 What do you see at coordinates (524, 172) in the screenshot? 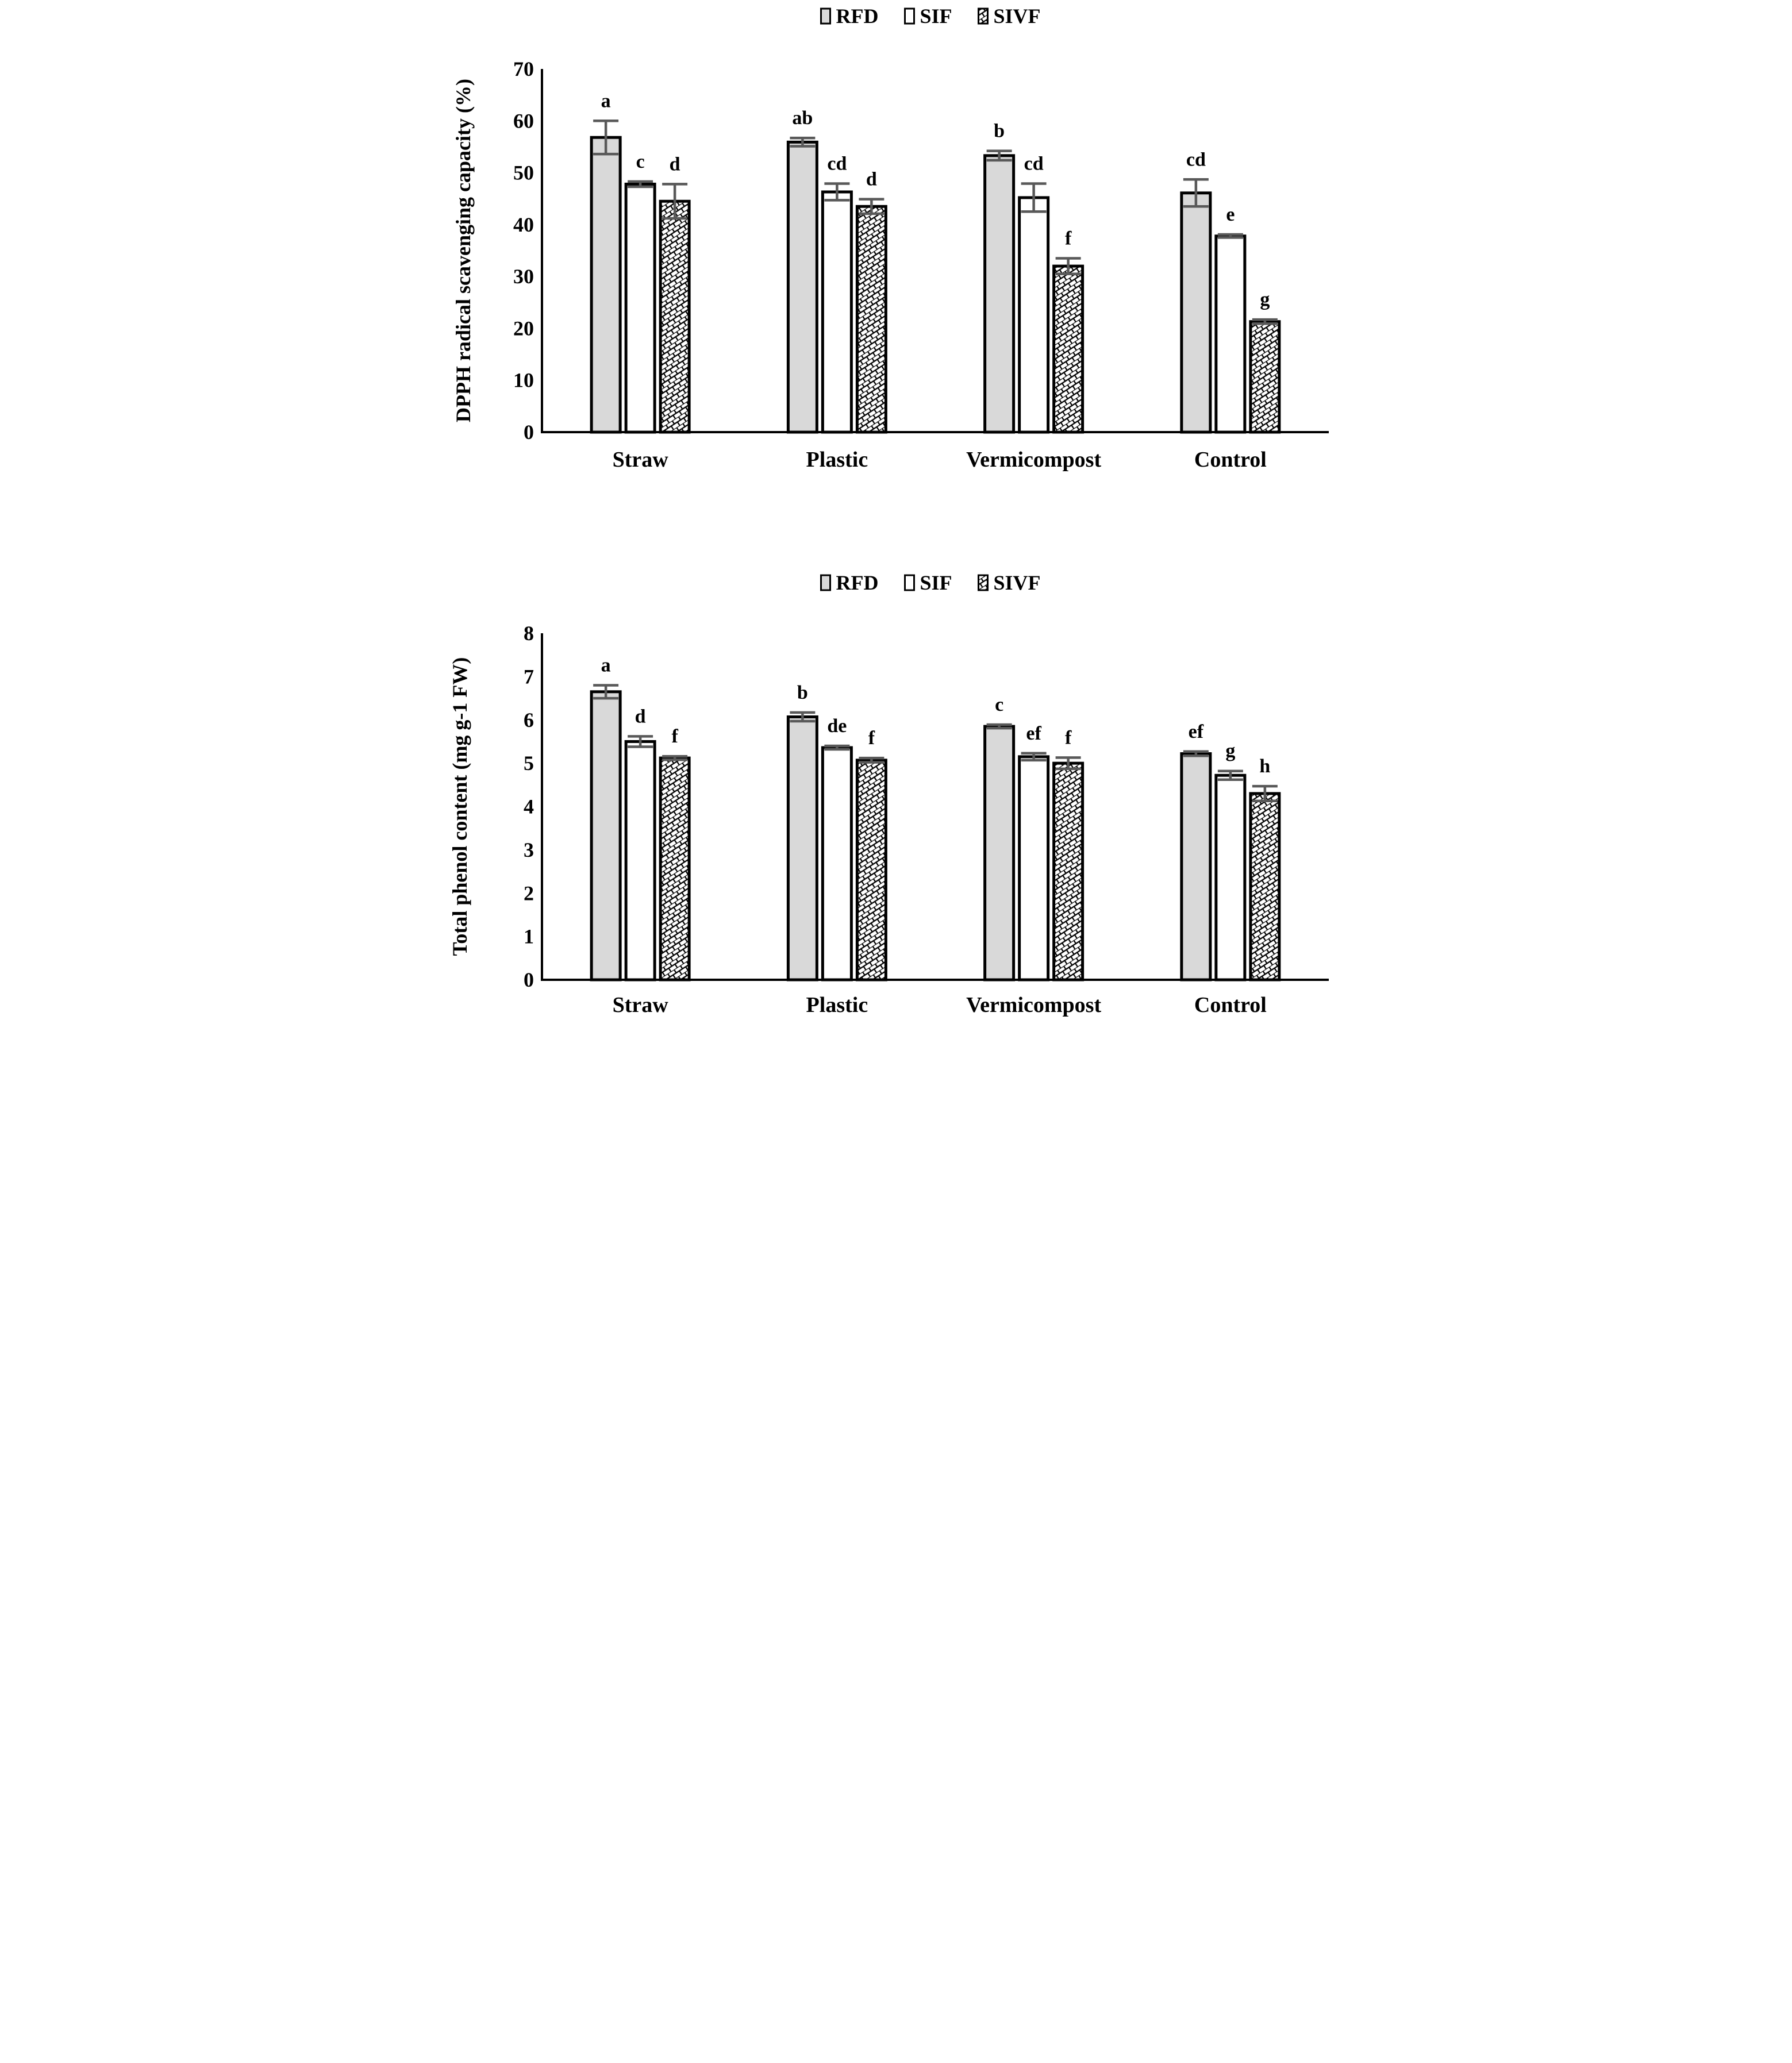
I see `y-tick-label: 50` at bounding box center [524, 172].